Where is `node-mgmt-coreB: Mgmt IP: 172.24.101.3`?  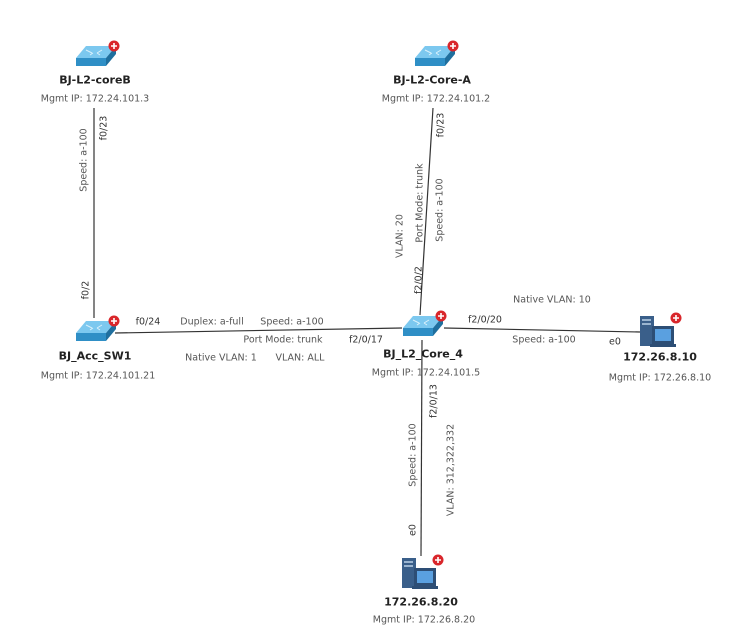 node-mgmt-coreB: Mgmt IP: 172.24.101.3 is located at coordinates (95, 99).